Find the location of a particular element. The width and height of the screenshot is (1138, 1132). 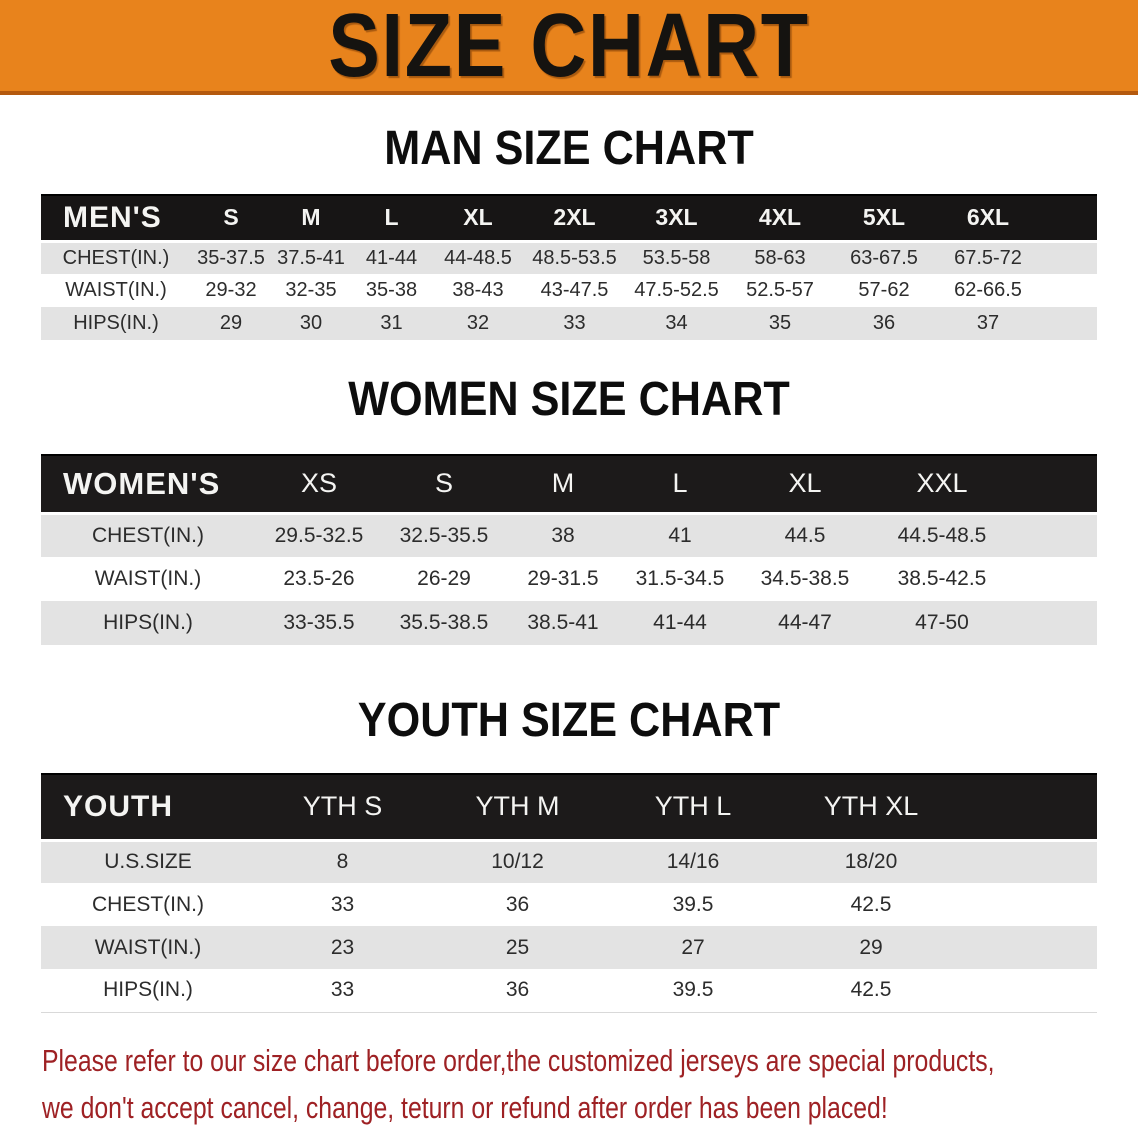

value-cell: 29-32 is located at coordinates (231, 290).